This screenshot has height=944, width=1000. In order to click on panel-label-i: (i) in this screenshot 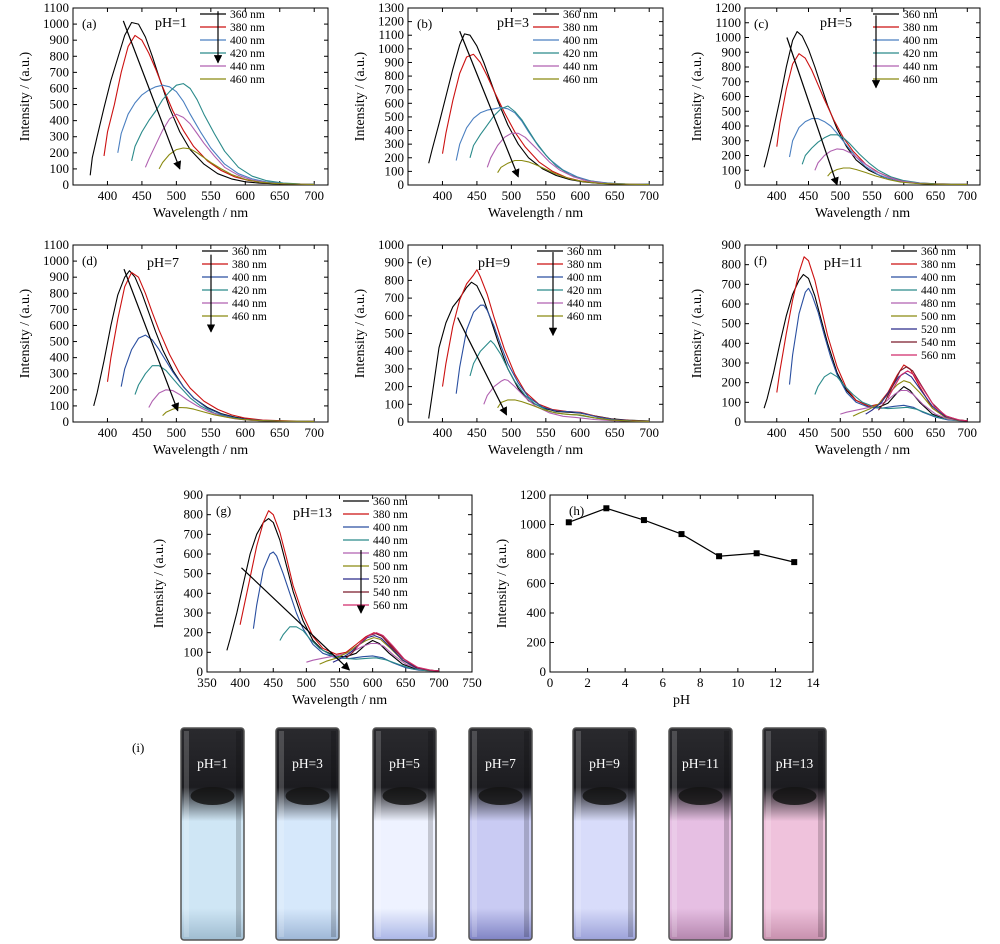, I will do `click(138, 747)`.